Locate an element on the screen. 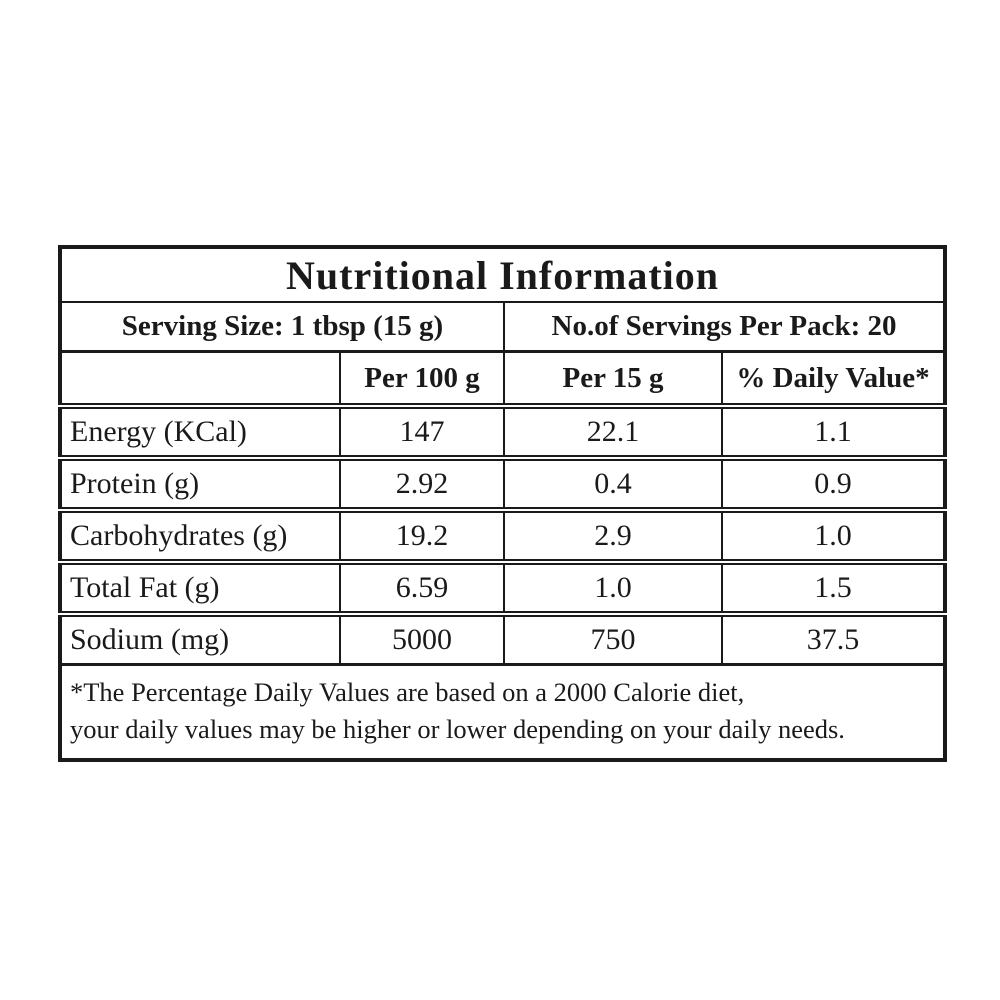  value-daily-value: 1.0 is located at coordinates (833, 537).